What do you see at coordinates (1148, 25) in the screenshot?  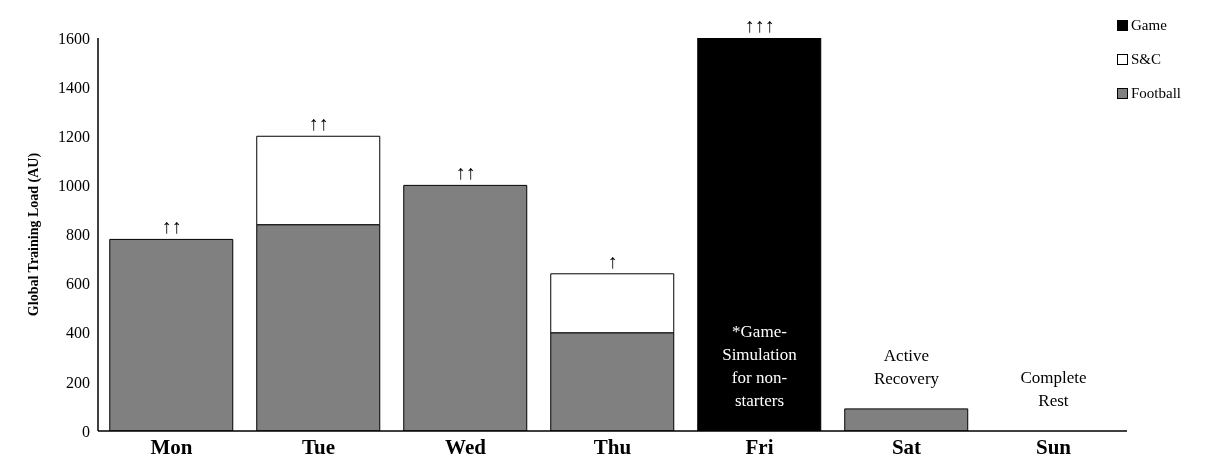 I see `legend-label: Game` at bounding box center [1148, 25].